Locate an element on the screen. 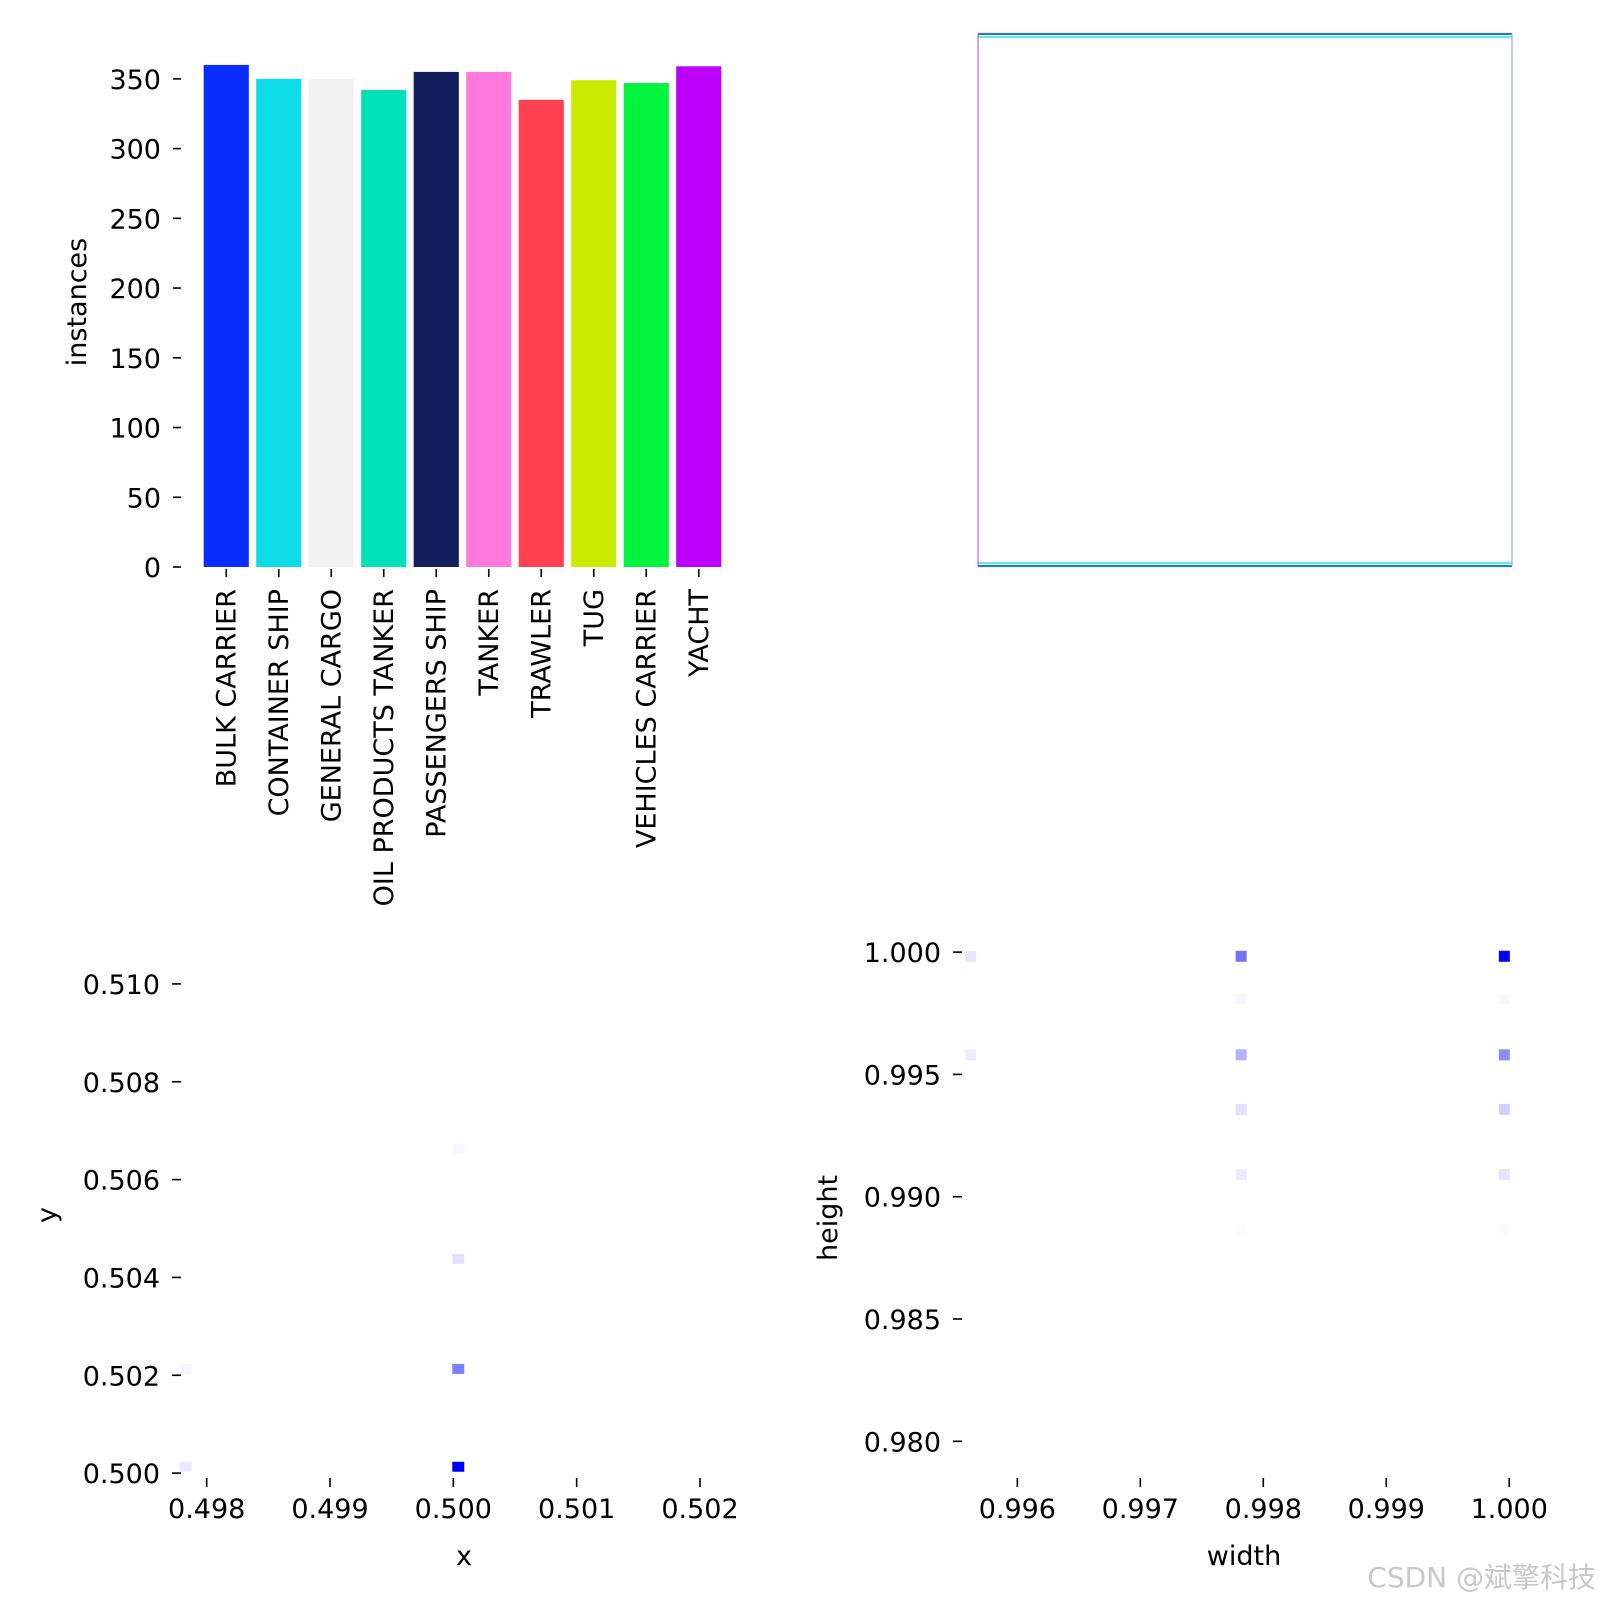  x-tick-label-3: OIL PRODUCTS TANKER is located at coordinates (384, 747).